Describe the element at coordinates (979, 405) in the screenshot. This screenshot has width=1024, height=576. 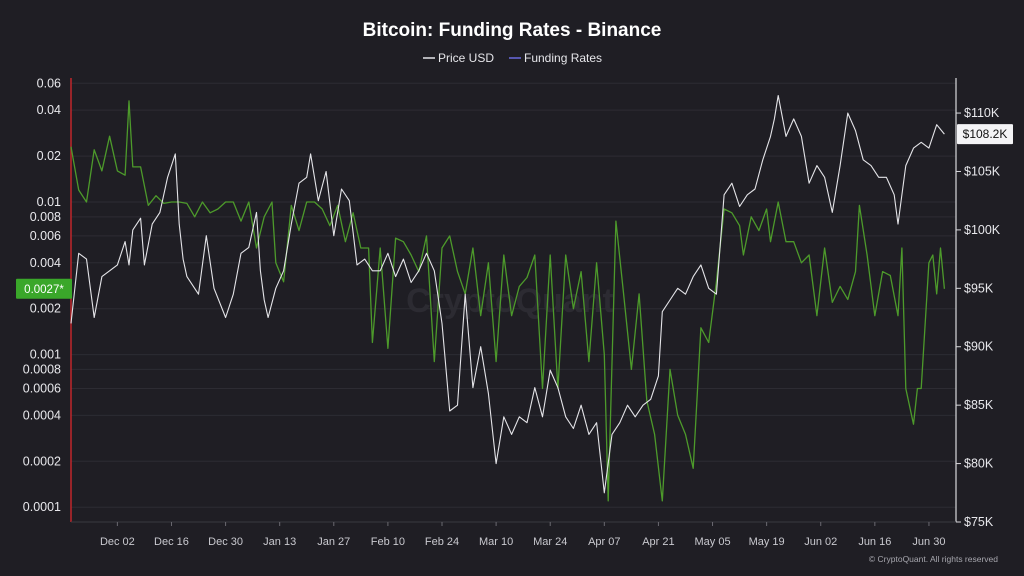
I see `right-tick-label-2: $85K` at that location.